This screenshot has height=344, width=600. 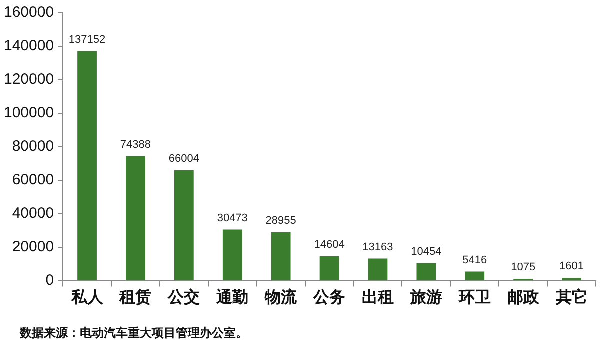 What do you see at coordinates (133, 333) in the screenshot?
I see `source-note: 数据来源：电动汽车重大项目管理办公室。` at bounding box center [133, 333].